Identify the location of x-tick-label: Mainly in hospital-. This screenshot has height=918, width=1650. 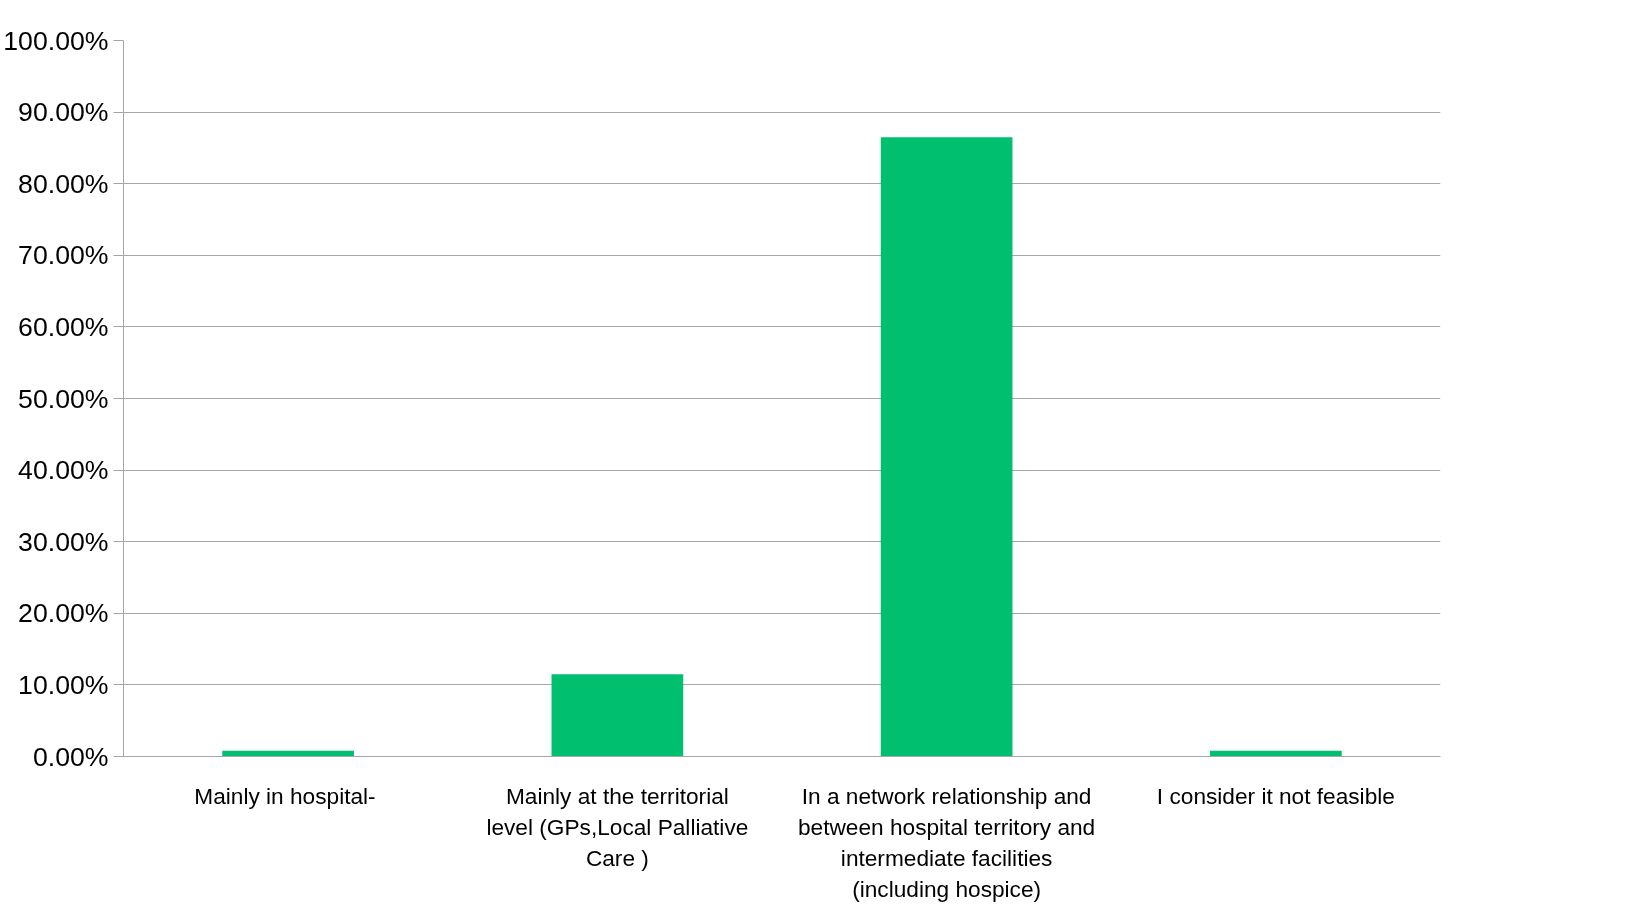
(285, 795).